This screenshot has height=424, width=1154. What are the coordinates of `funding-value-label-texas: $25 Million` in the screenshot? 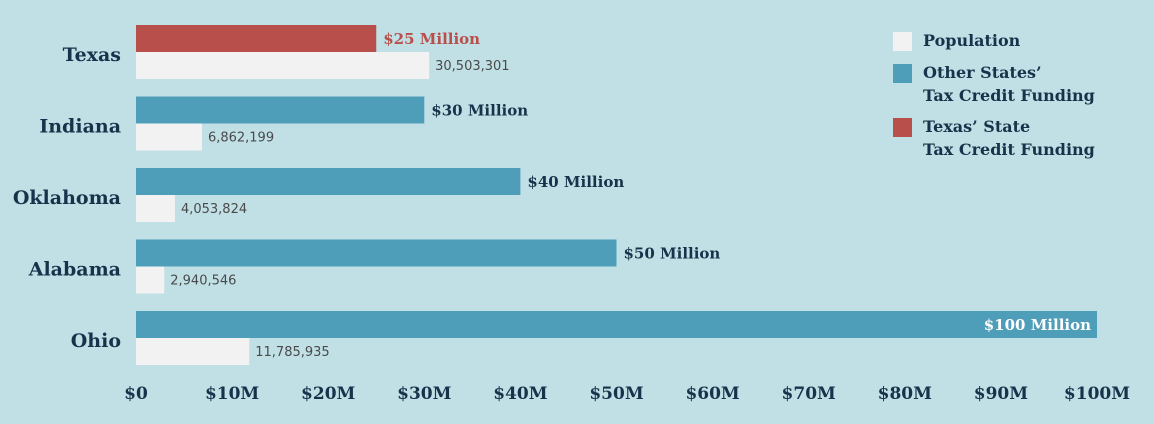 It's located at (431, 39).